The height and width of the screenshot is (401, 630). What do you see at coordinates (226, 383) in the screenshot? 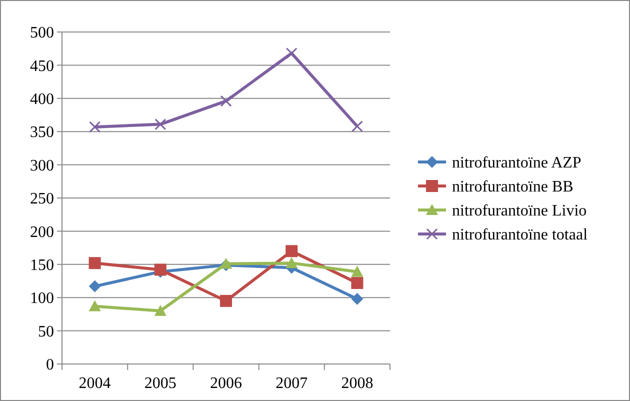
I see `x-tick-label: 2006` at bounding box center [226, 383].